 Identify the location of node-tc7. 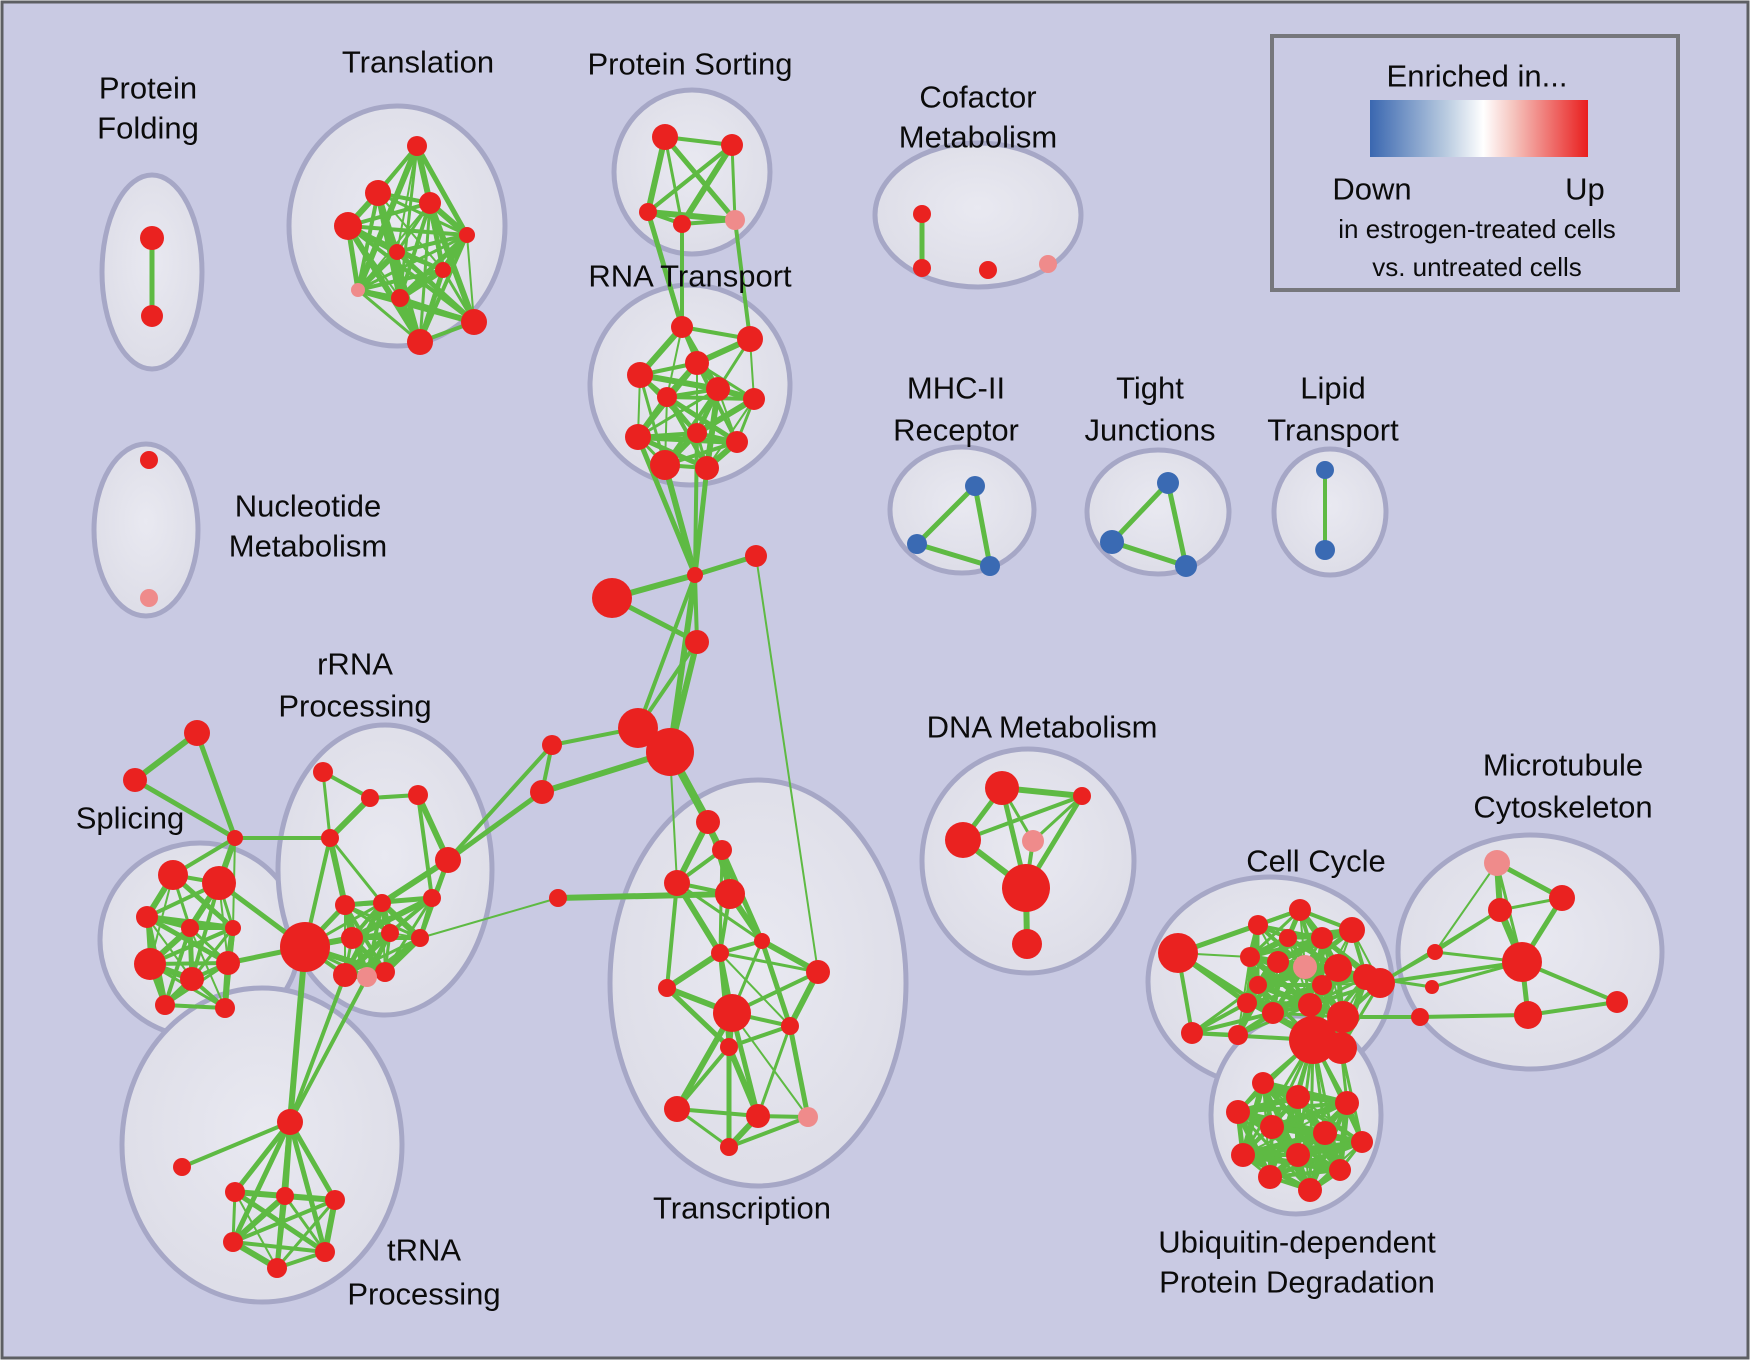
(667, 988).